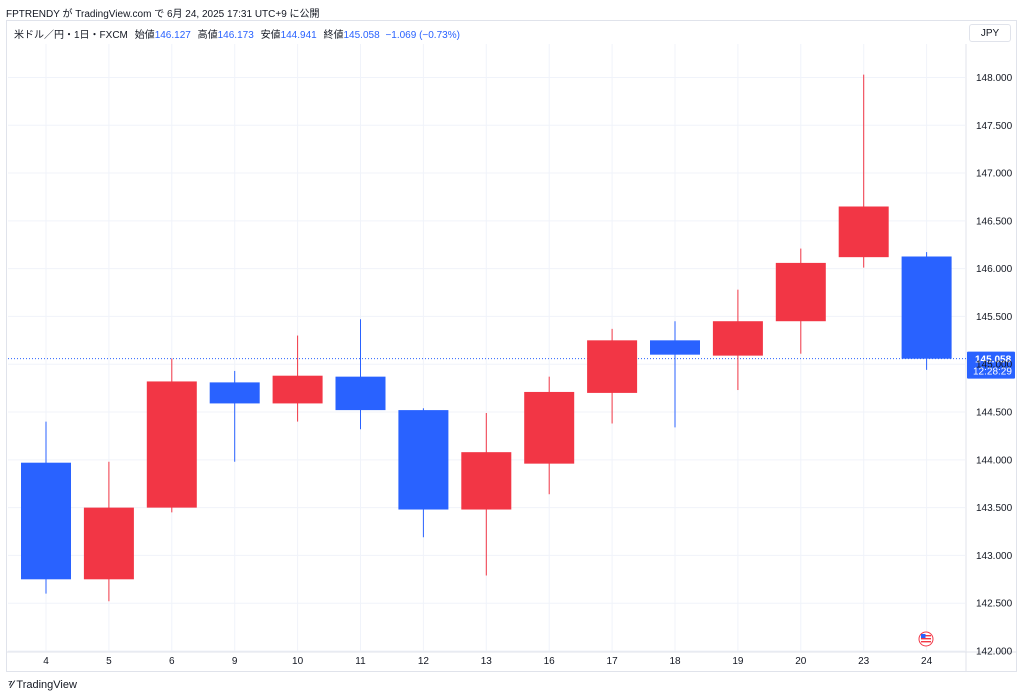 The image size is (1024, 697). What do you see at coordinates (422, 35) in the screenshot?
I see `legend-change: −1.069 (−0.73%)` at bounding box center [422, 35].